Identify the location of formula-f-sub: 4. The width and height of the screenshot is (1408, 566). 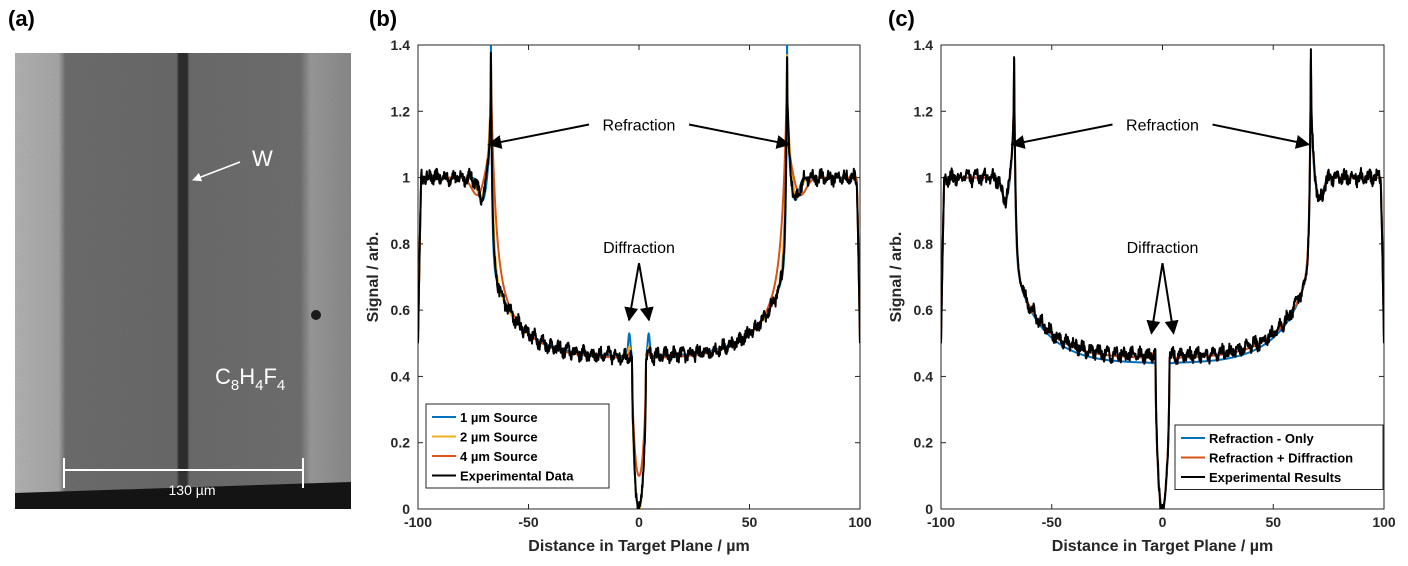
(281, 385).